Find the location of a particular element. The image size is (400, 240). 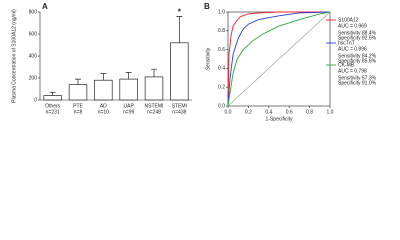

x-tick-label: 0.6 is located at coordinates (289, 112).